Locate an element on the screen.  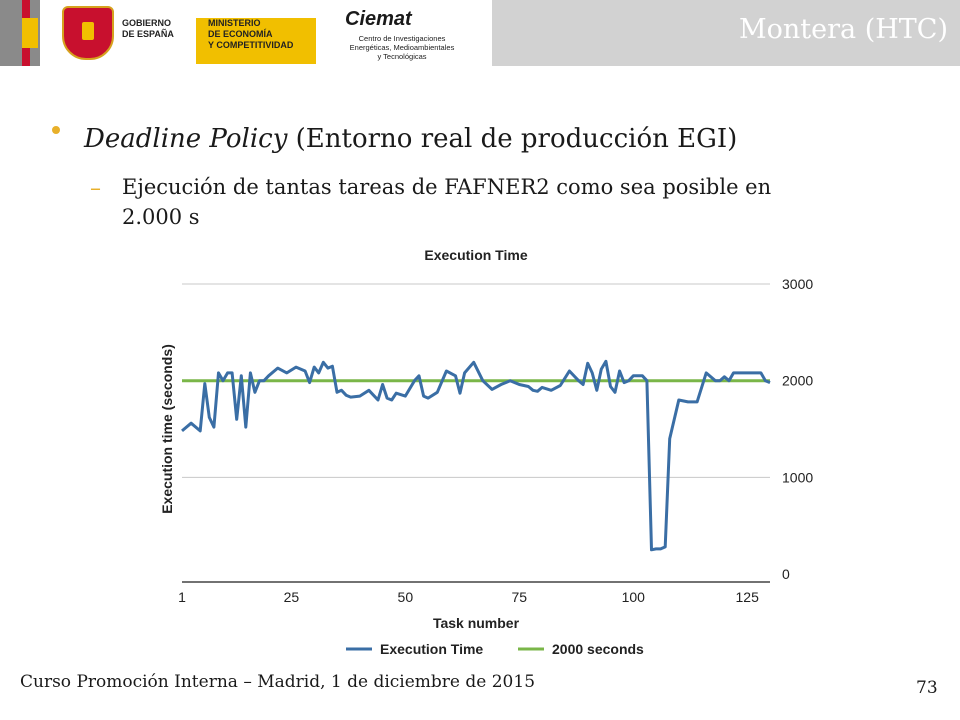
gov-line1: GOBIERNO is located at coordinates (147, 23).